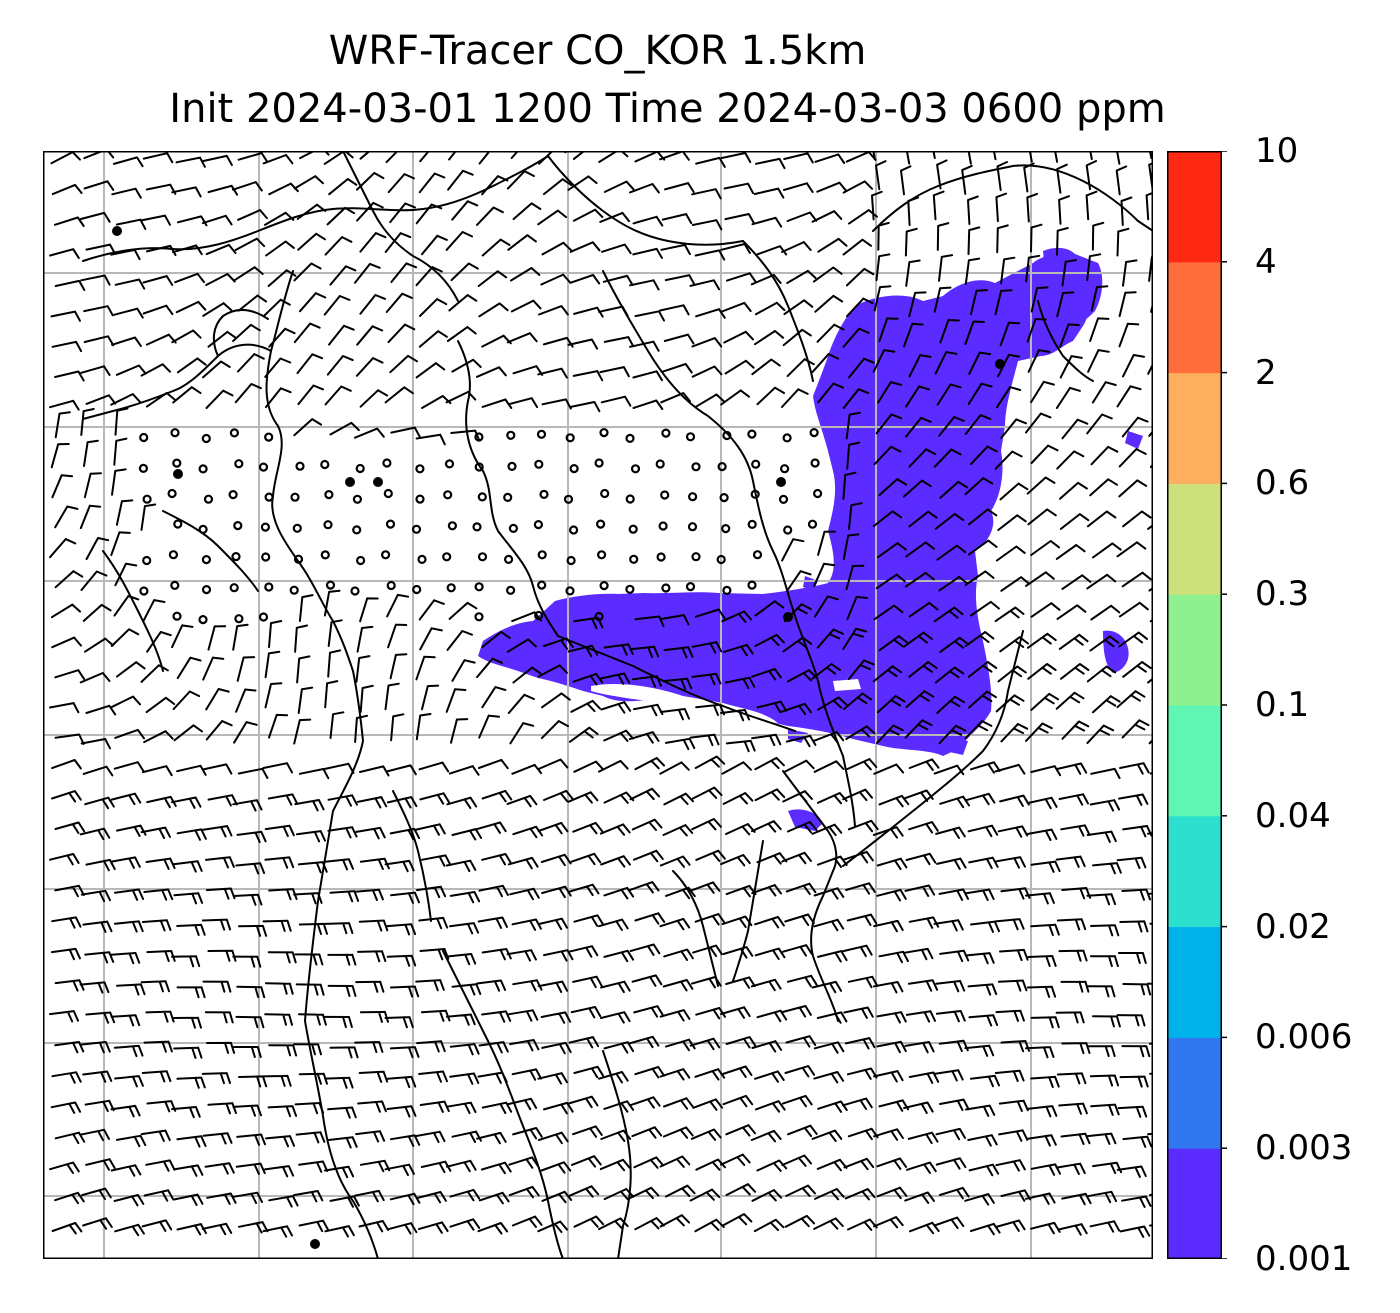  Describe the element at coordinates (1266, 261) in the screenshot. I see `colorbar-tick-label: 4` at that location.